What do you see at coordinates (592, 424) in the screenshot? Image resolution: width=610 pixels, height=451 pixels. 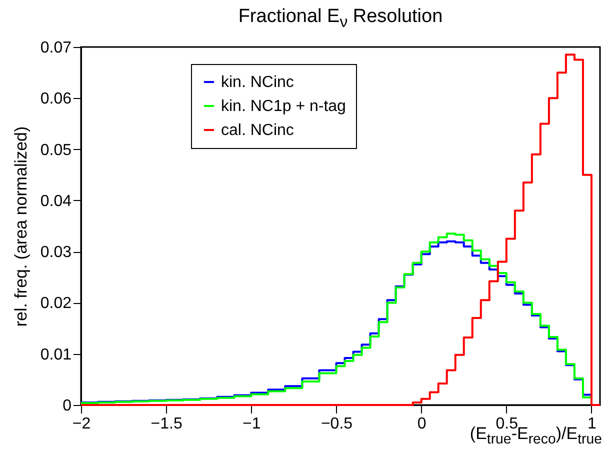 I see `x-tick-label: 1` at bounding box center [592, 424].